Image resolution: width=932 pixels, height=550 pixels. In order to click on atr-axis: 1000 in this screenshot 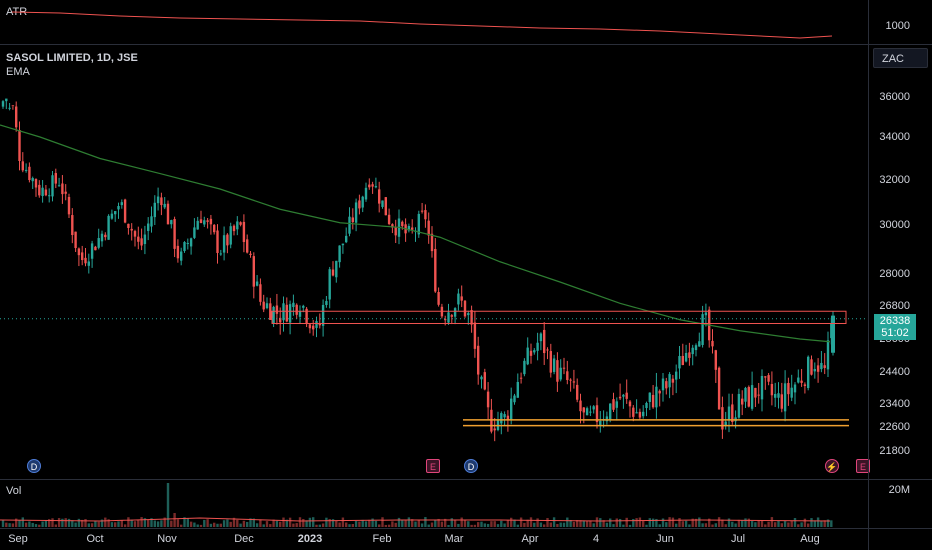, I will do `click(900, 22)`.